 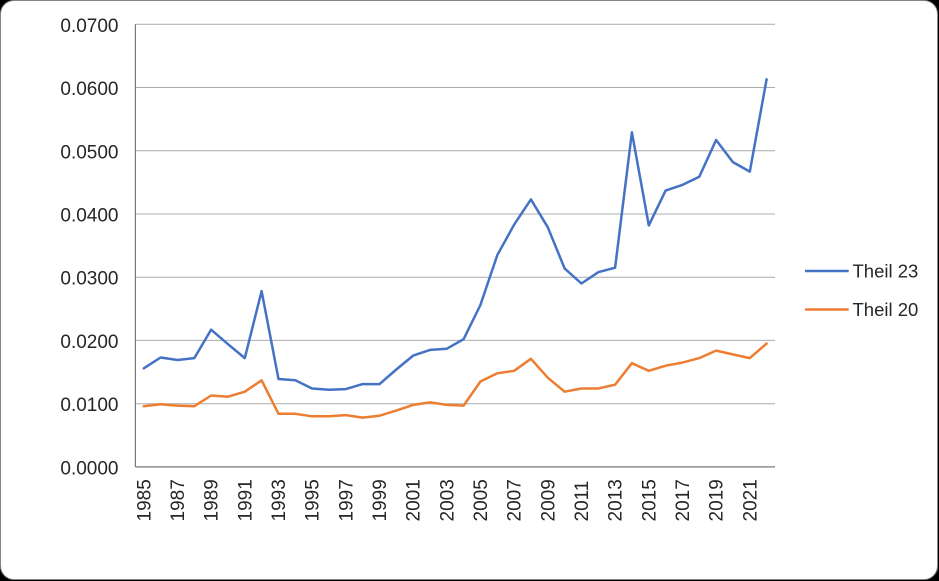 I want to click on svg-text: 0.0400, so click(x=89, y=216).